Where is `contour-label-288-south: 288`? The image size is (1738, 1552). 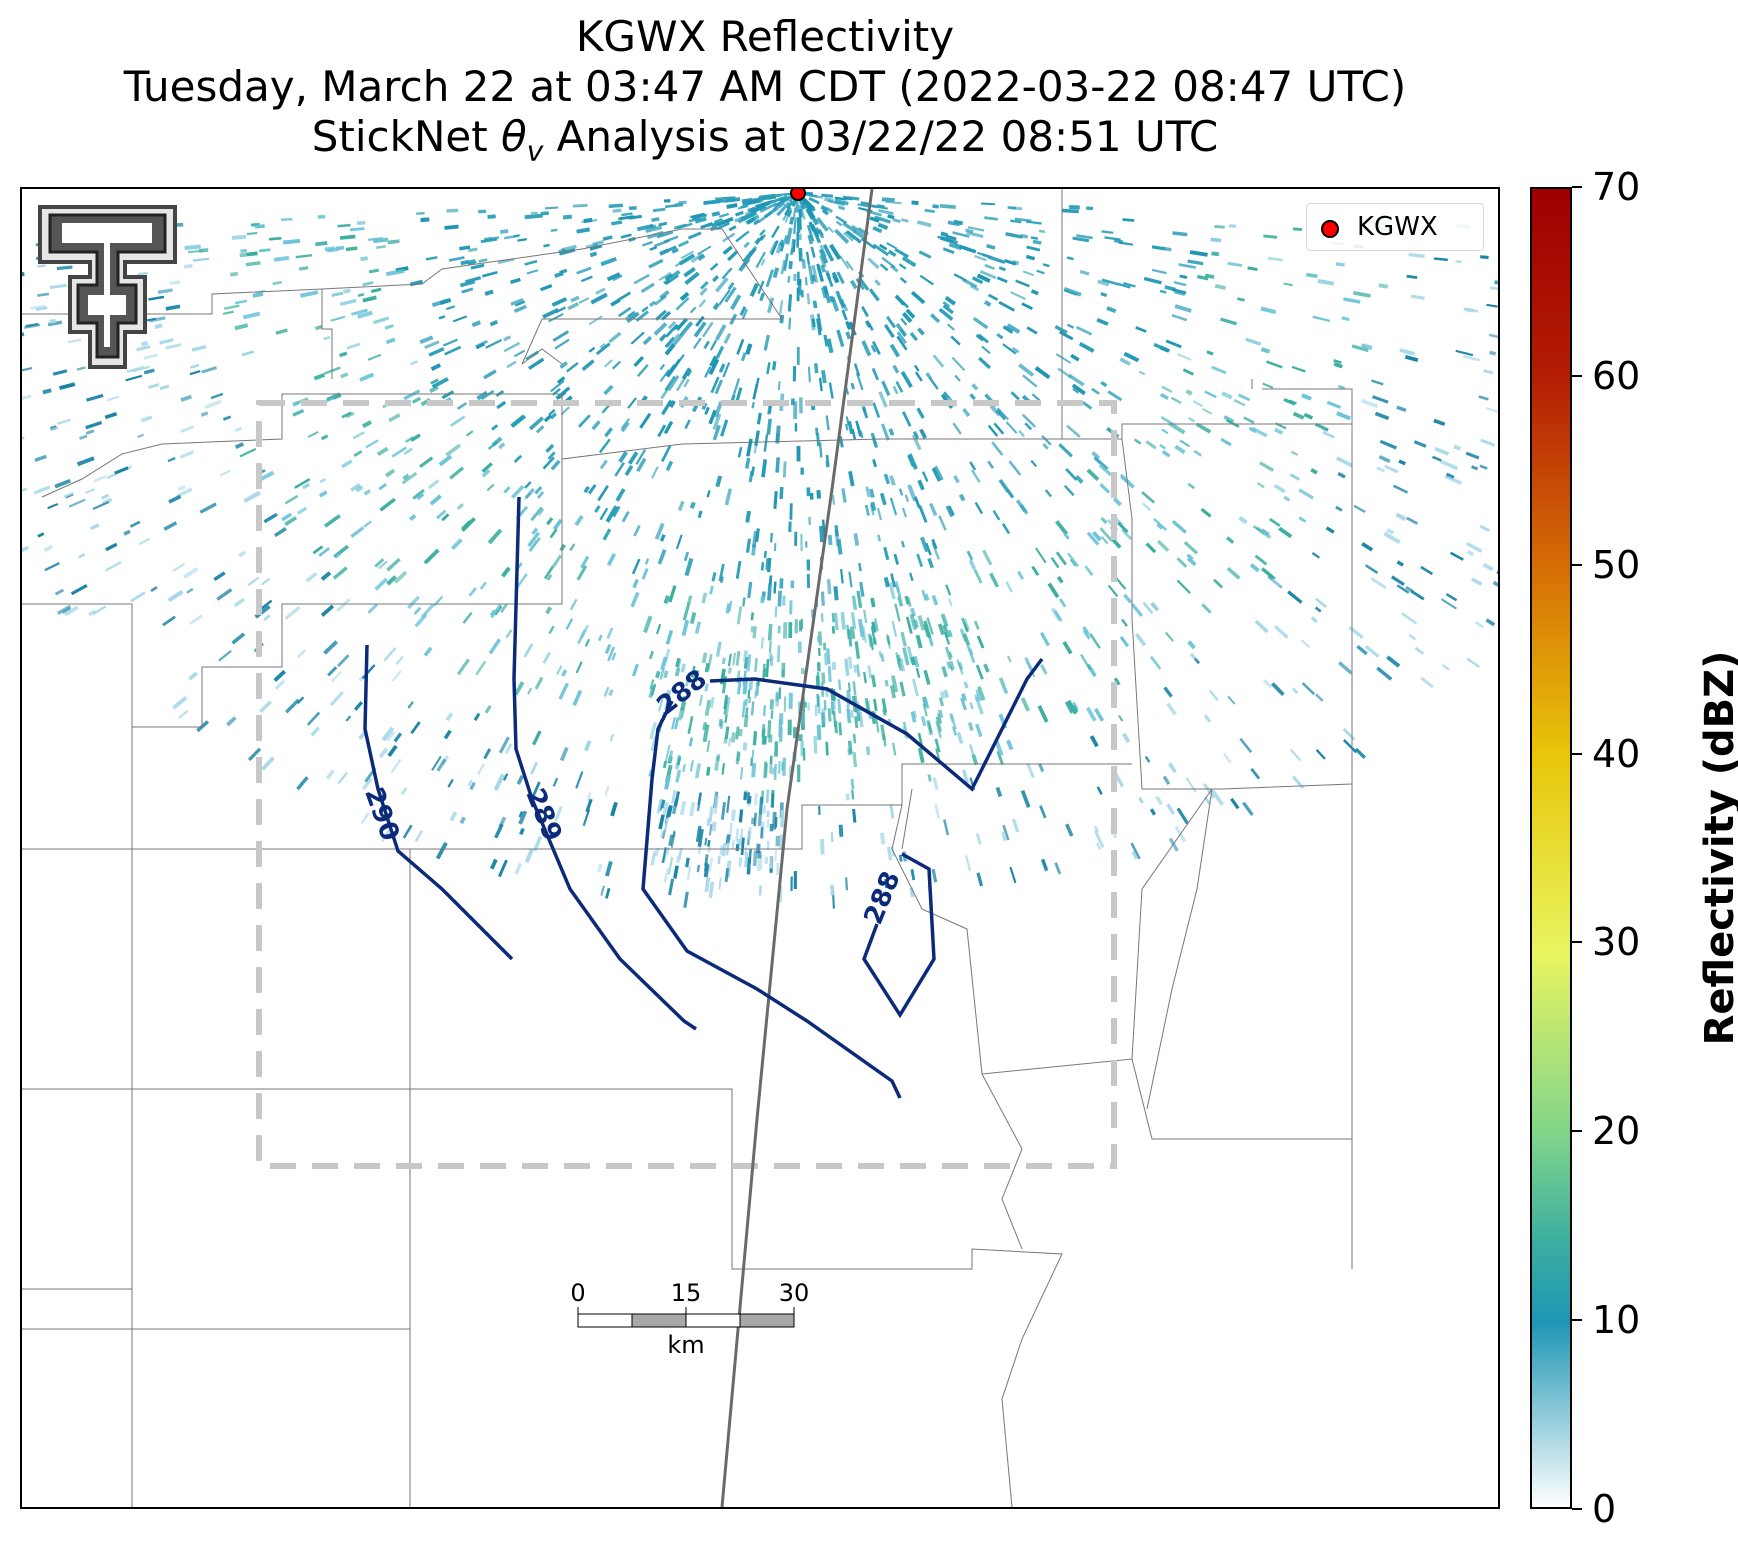 contour-label-288-south: 288 is located at coordinates (883, 898).